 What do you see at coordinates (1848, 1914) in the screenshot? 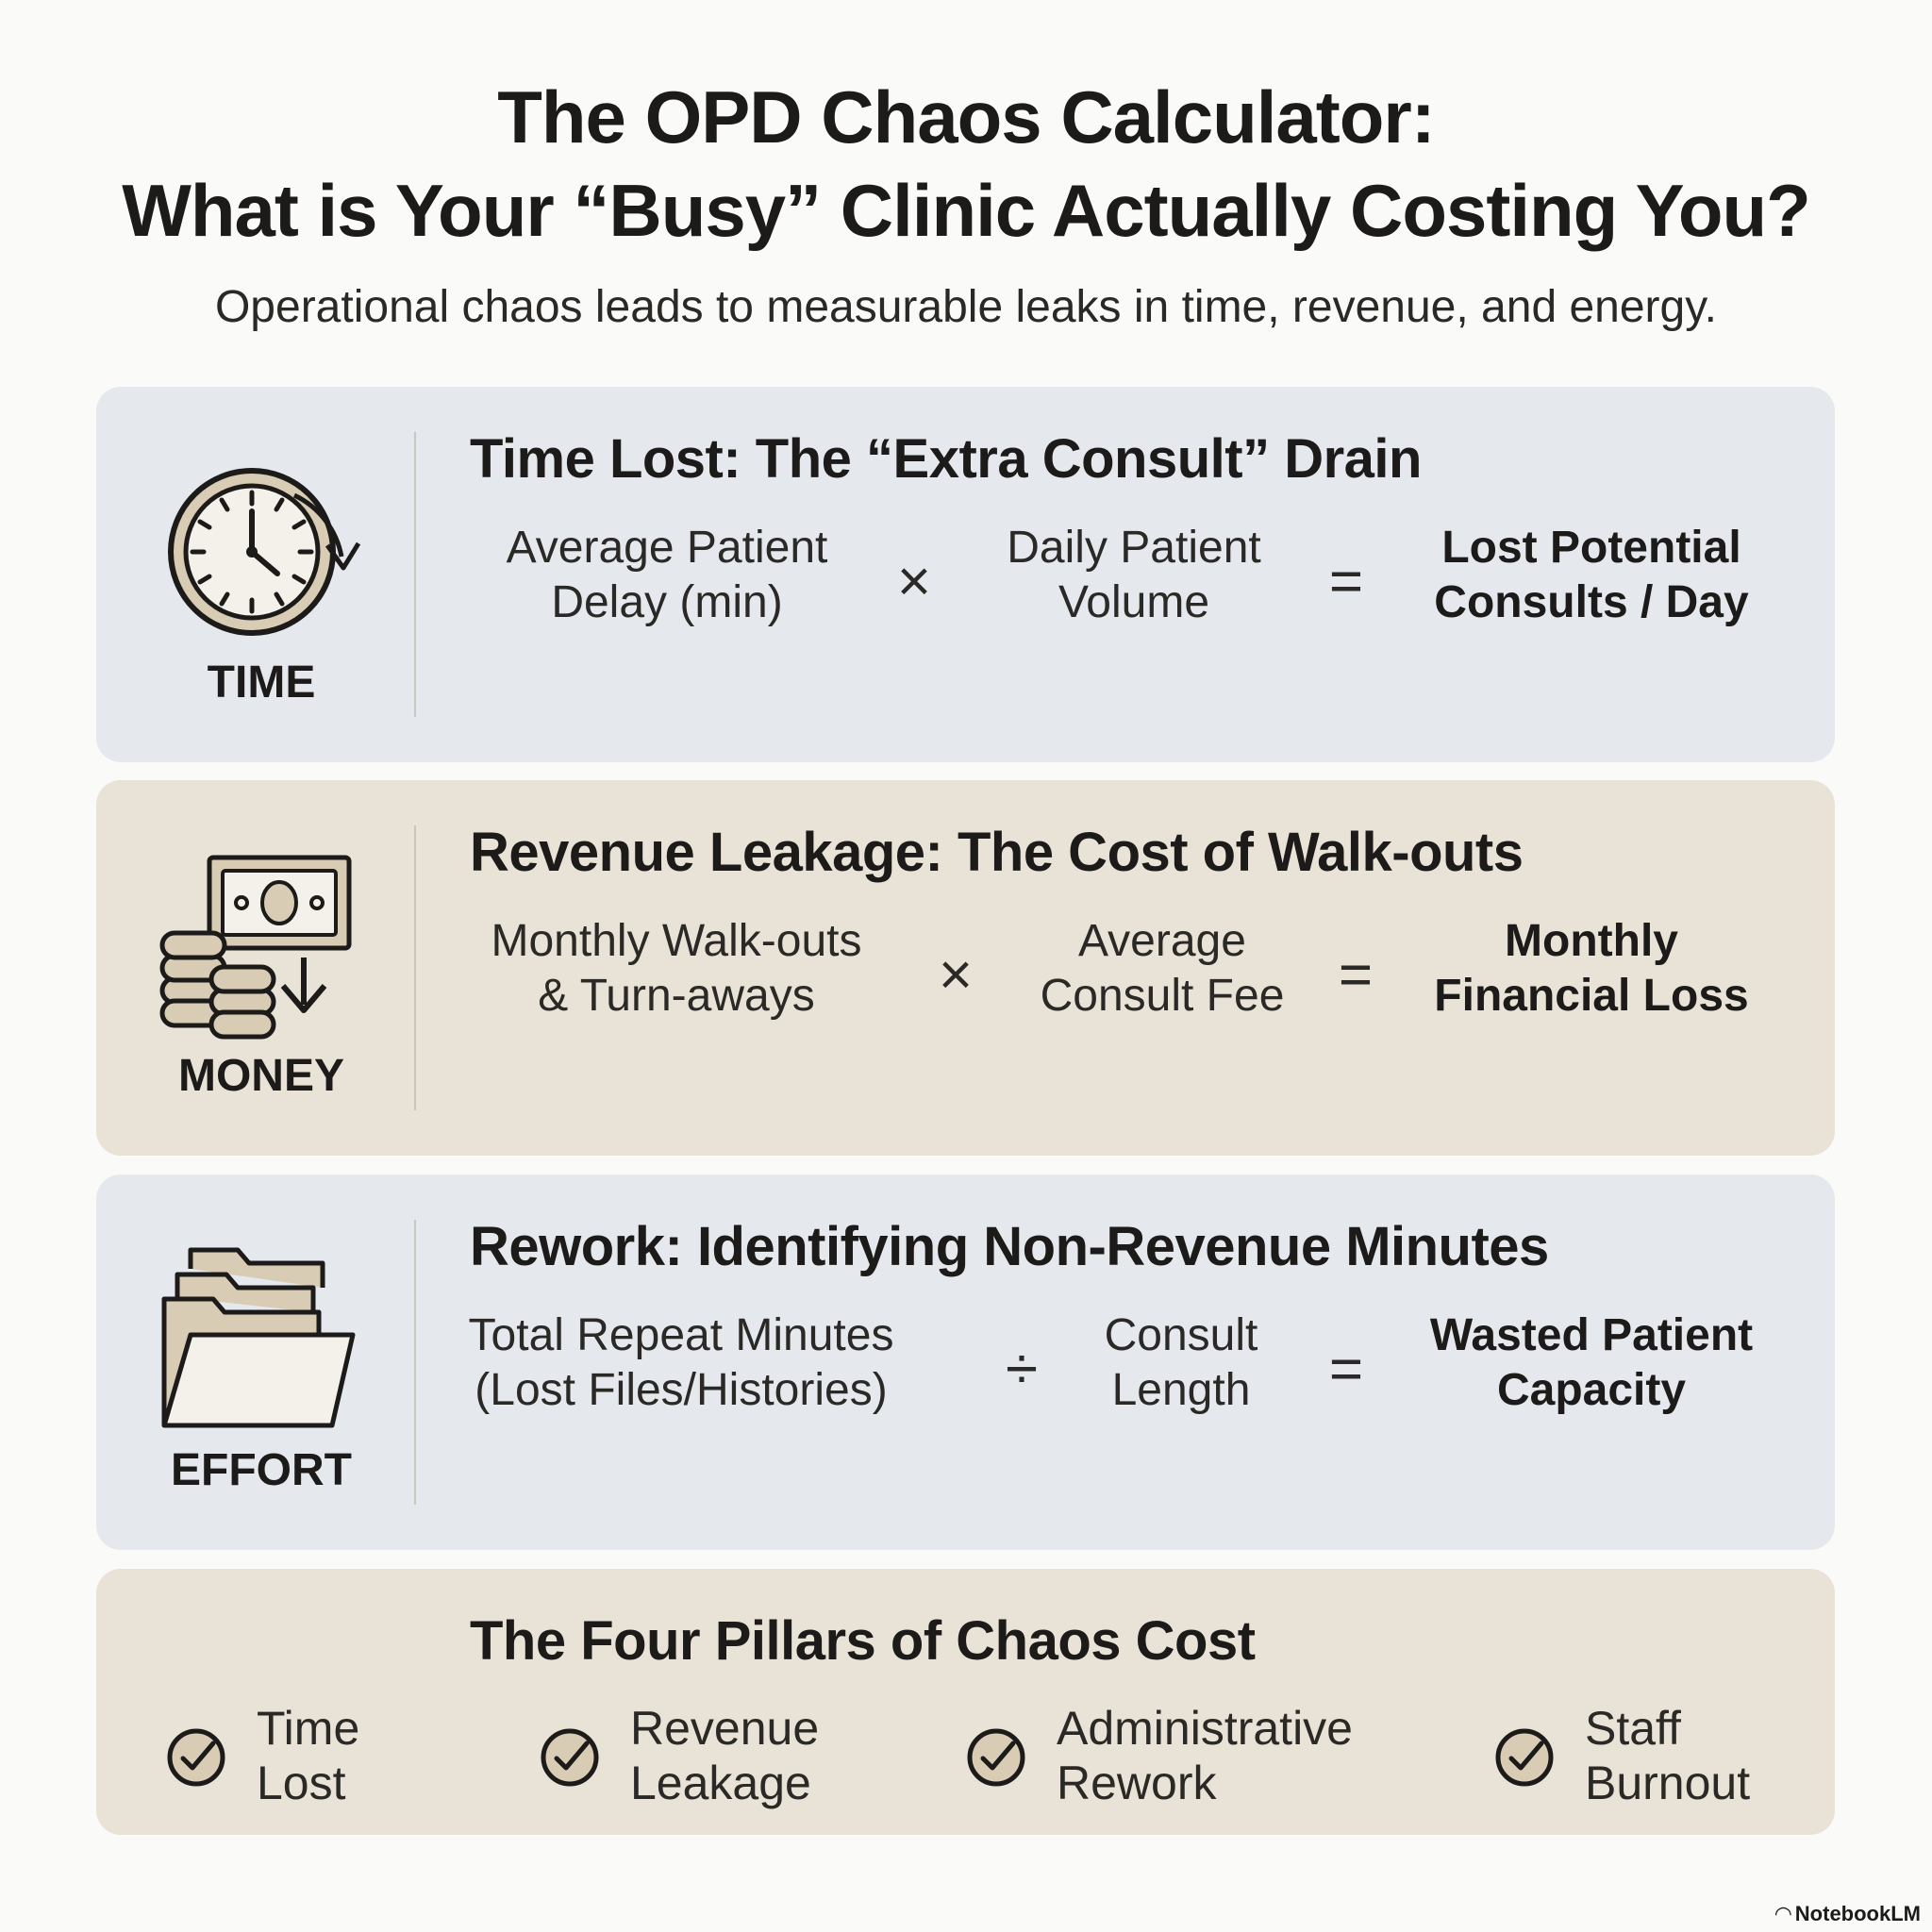
I see `brand-watermark: ◠ NotebookLM` at bounding box center [1848, 1914].